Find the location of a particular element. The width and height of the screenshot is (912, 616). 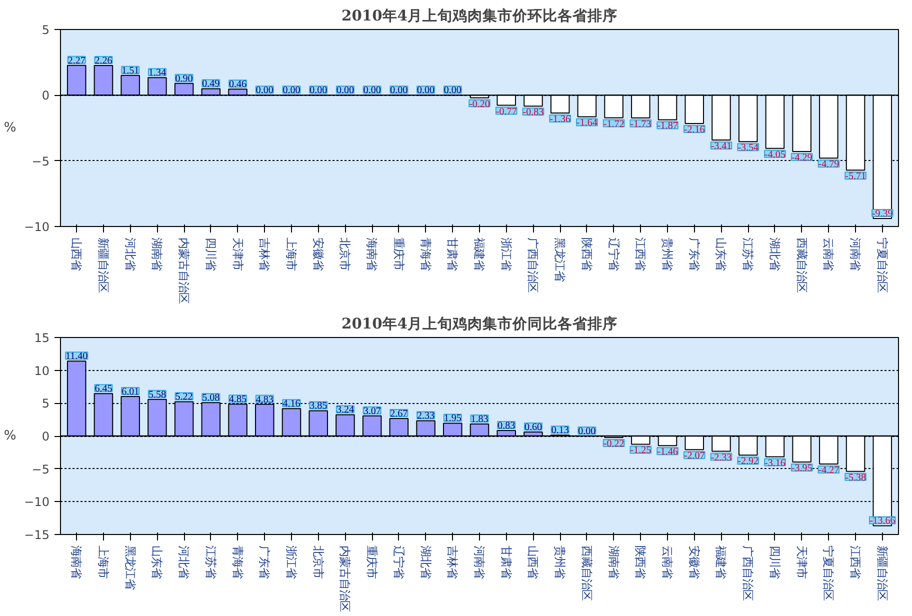

data-label: -1.25 is located at coordinates (641, 450).